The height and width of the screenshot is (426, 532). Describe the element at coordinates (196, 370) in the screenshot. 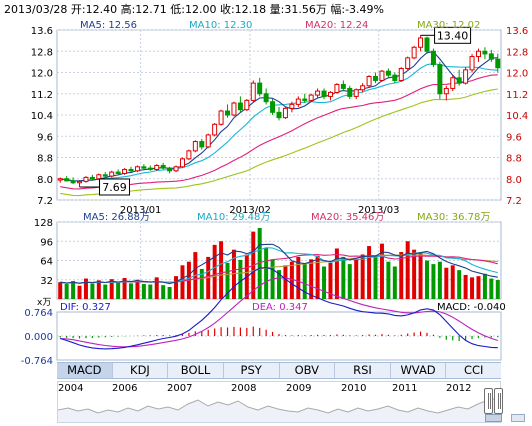

I see `tab-boll: BOLL` at that location.